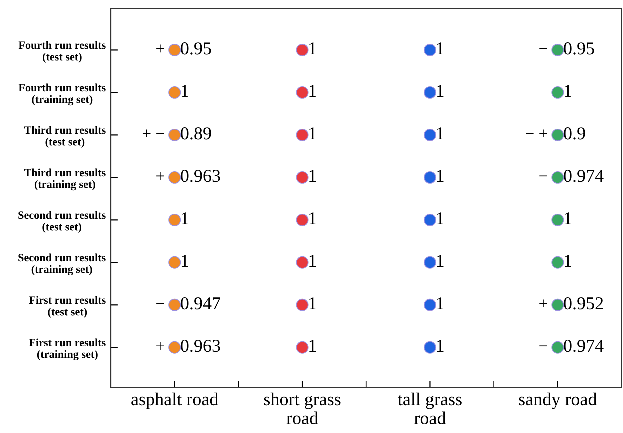 Image resolution: width=623 pixels, height=433 pixels. What do you see at coordinates (302, 408) in the screenshot?
I see `x-tick-label: short grass road` at bounding box center [302, 408].